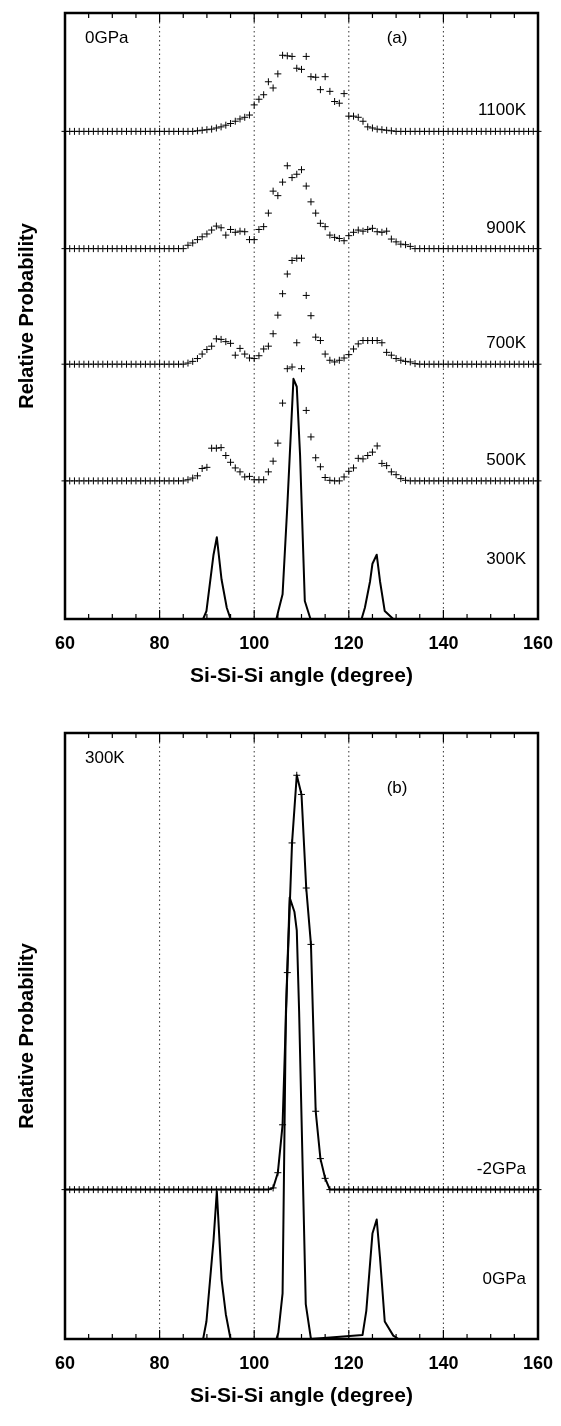 This screenshot has height=1426, width=561. What do you see at coordinates (506, 343) in the screenshot?
I see `series-label: 700K` at bounding box center [506, 343].